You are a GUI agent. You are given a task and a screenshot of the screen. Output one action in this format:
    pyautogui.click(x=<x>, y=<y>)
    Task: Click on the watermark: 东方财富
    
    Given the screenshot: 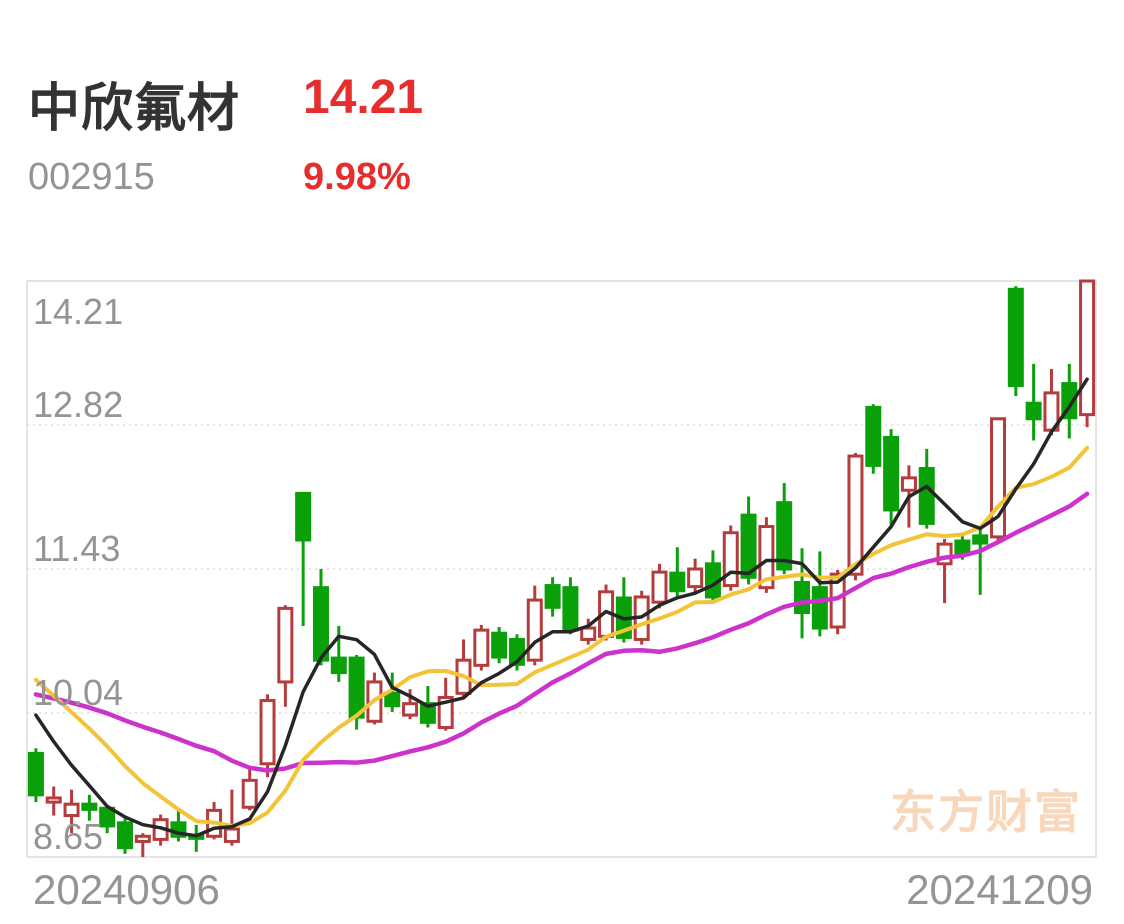 What is the action you would take?
    pyautogui.click(x=986, y=812)
    